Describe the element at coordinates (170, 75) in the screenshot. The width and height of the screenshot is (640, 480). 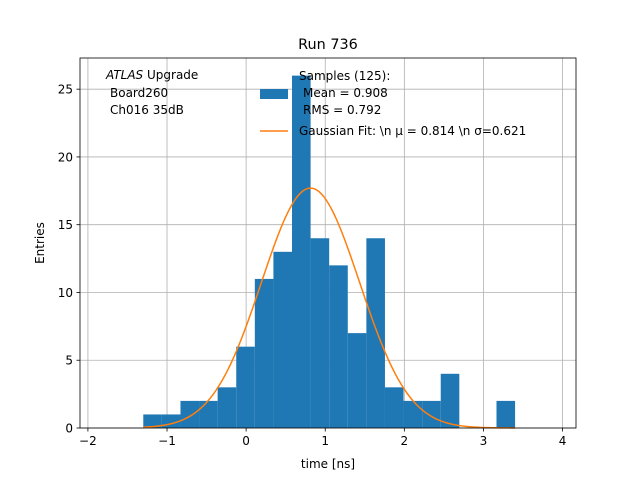
I see `atlas-label-rest: Upgrade` at that location.